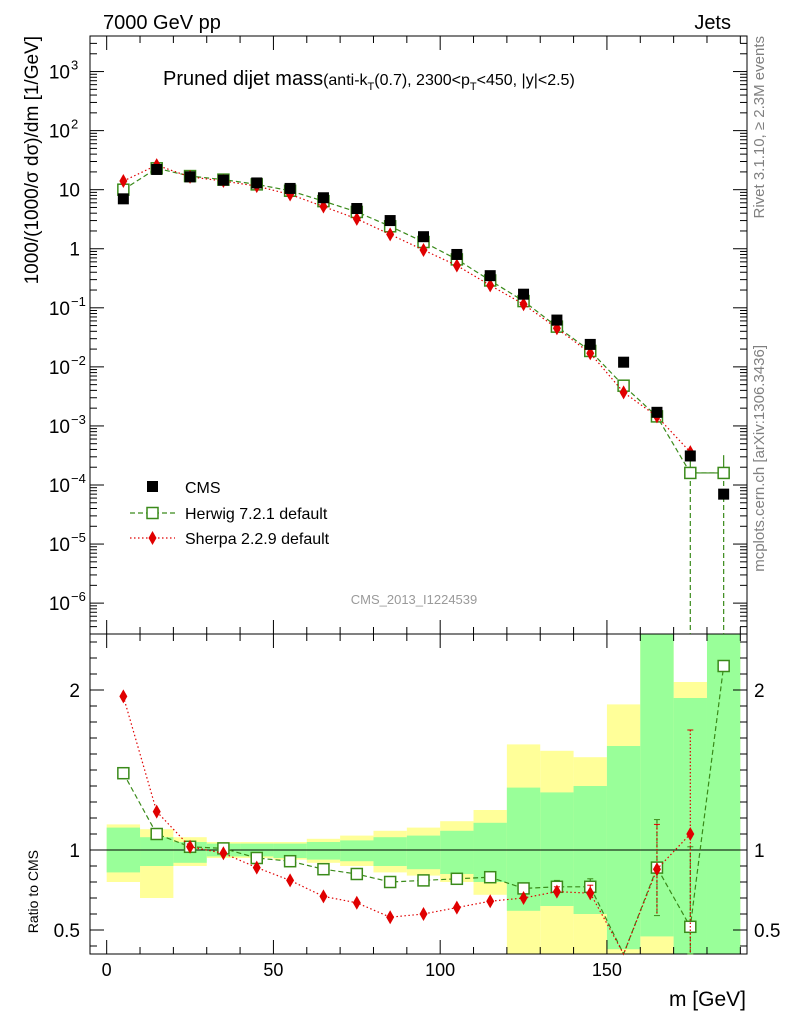 This screenshot has width=786, height=1024. What do you see at coordinates (257, 539) in the screenshot?
I see `legend-label-sherpa: Sherpa 2.2.9 default` at bounding box center [257, 539].